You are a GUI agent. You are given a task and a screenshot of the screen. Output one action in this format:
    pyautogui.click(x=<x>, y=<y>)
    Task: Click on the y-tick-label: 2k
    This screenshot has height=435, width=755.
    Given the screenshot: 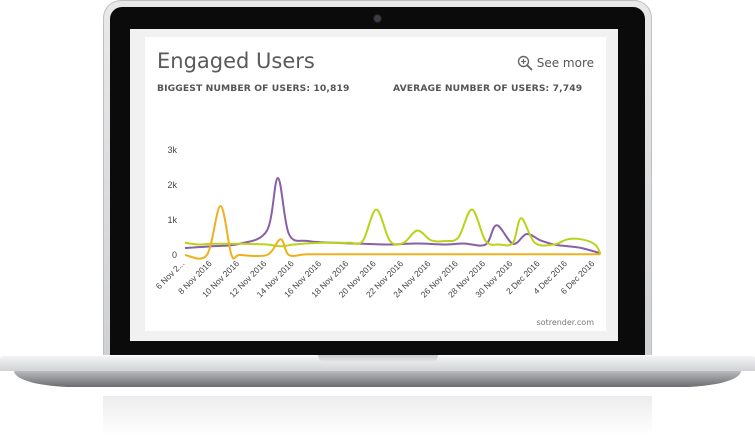 What is the action you would take?
    pyautogui.click(x=172, y=185)
    